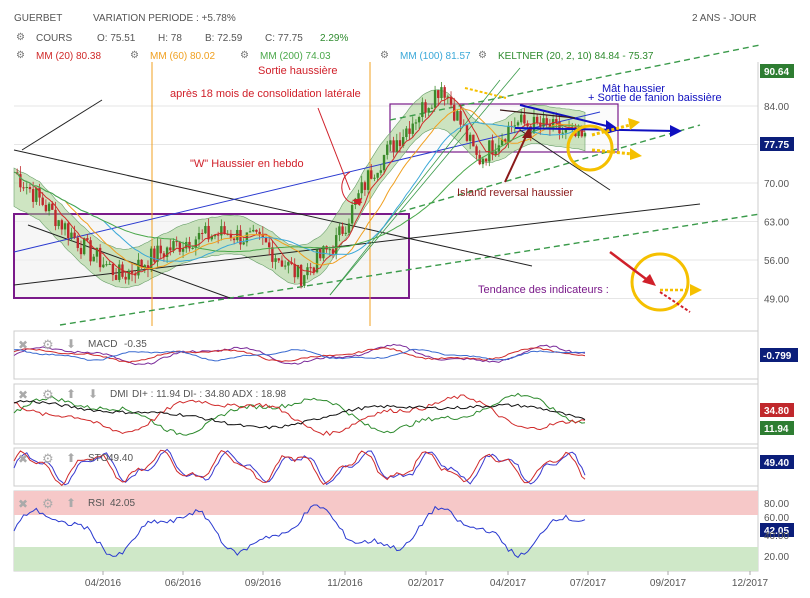  I want to click on dmi-label: DMI, so click(119, 394).